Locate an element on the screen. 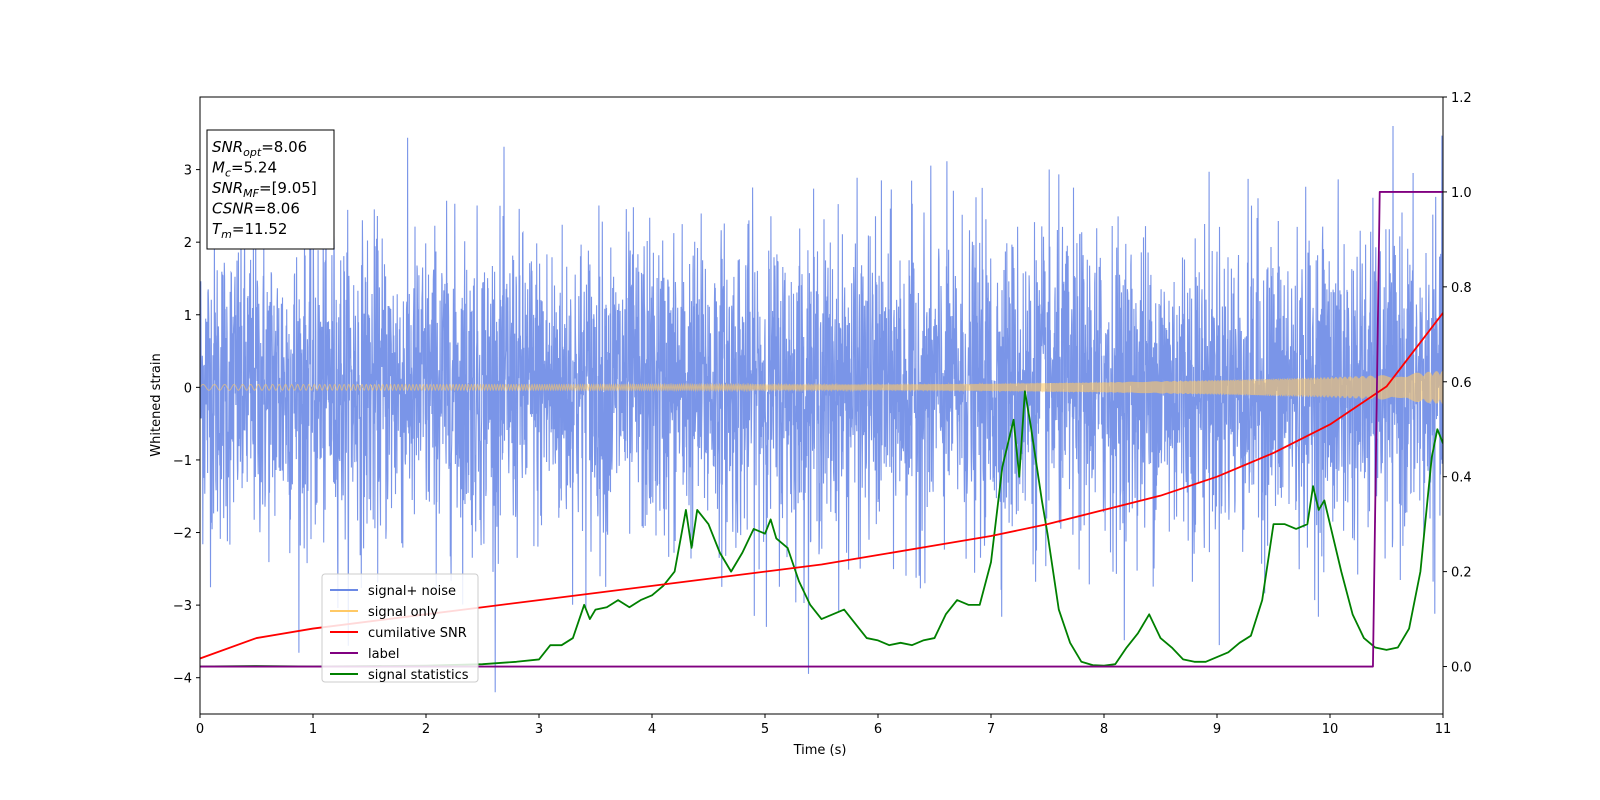 The width and height of the screenshot is (1600, 800). x-tick-label: 8 is located at coordinates (1104, 729).